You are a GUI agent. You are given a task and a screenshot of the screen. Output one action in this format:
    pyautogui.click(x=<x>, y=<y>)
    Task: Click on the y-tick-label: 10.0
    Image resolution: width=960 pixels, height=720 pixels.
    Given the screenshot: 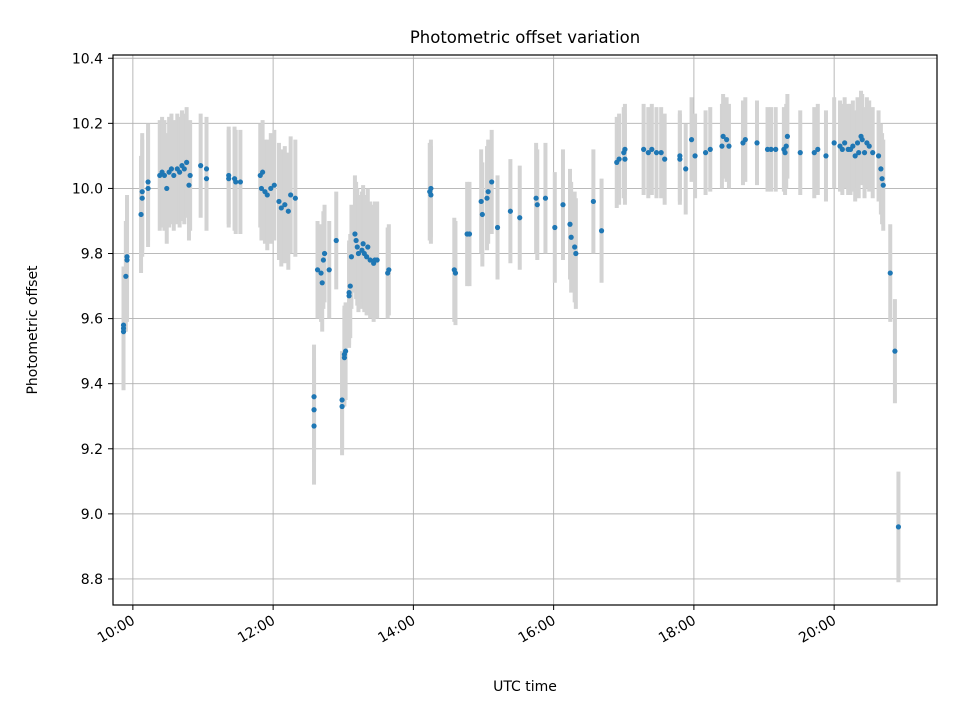 What is the action you would take?
    pyautogui.click(x=87, y=189)
    